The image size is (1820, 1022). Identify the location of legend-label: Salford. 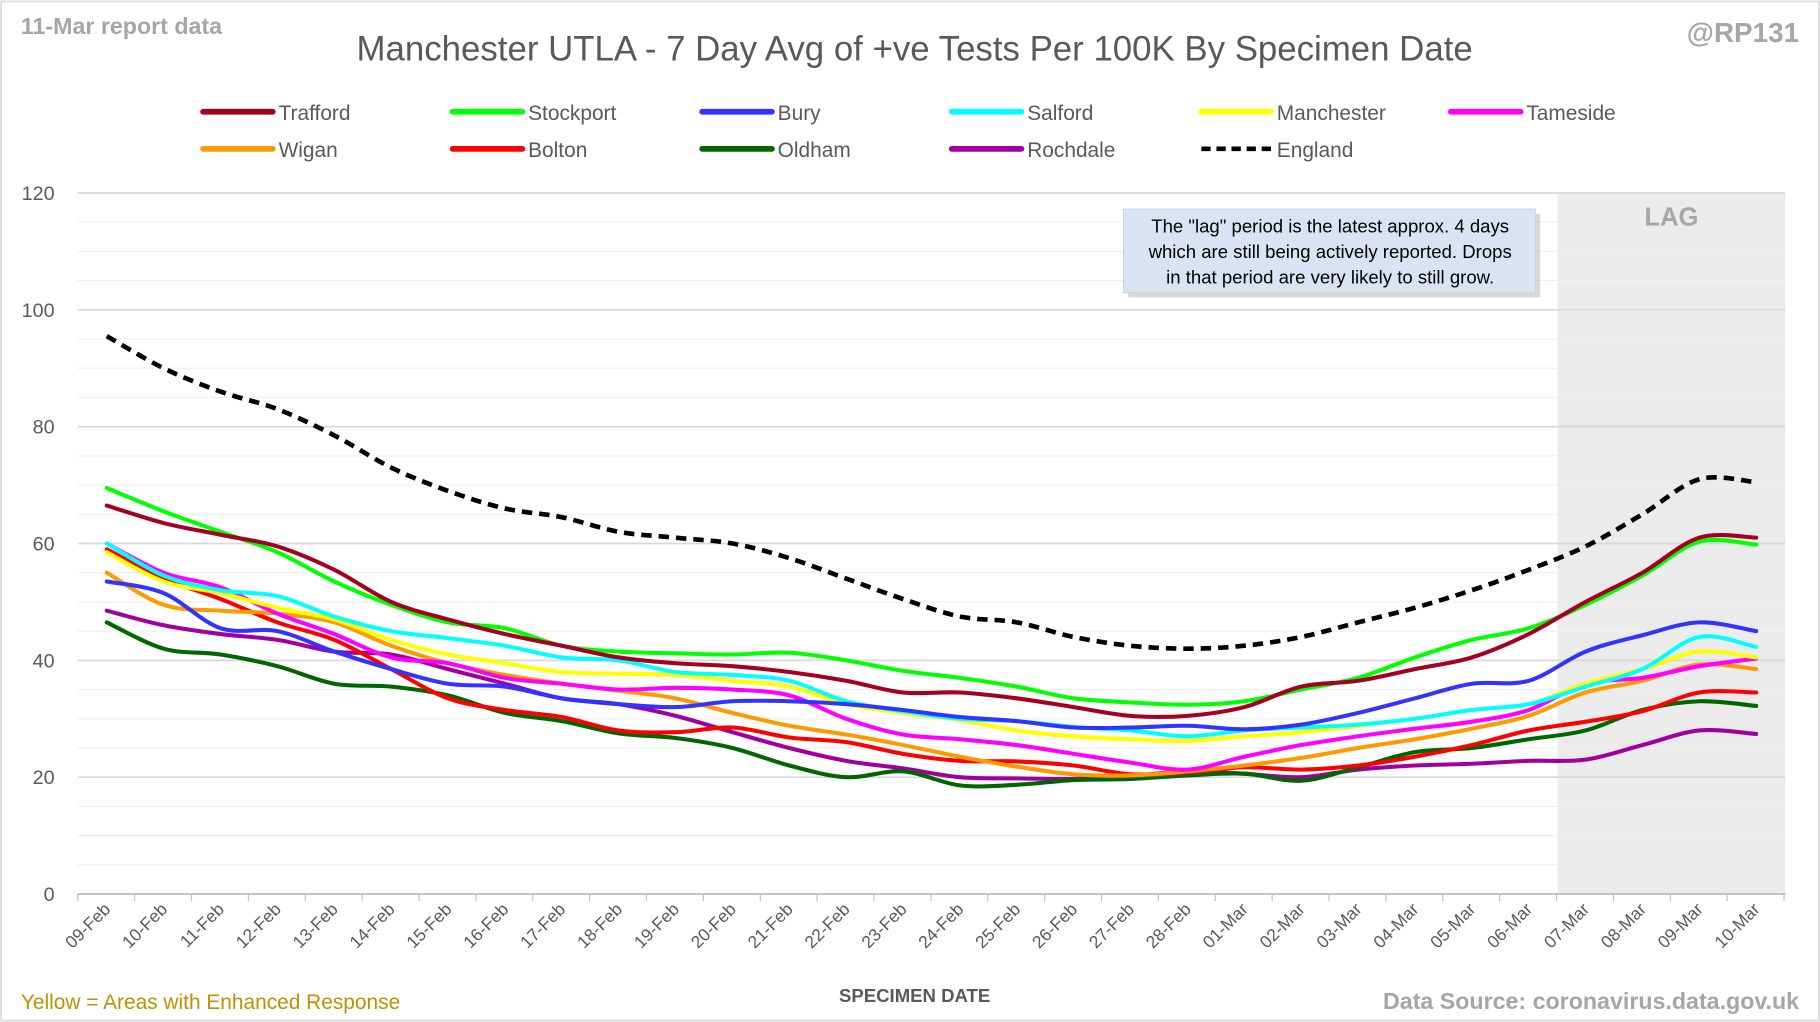
(1060, 113).